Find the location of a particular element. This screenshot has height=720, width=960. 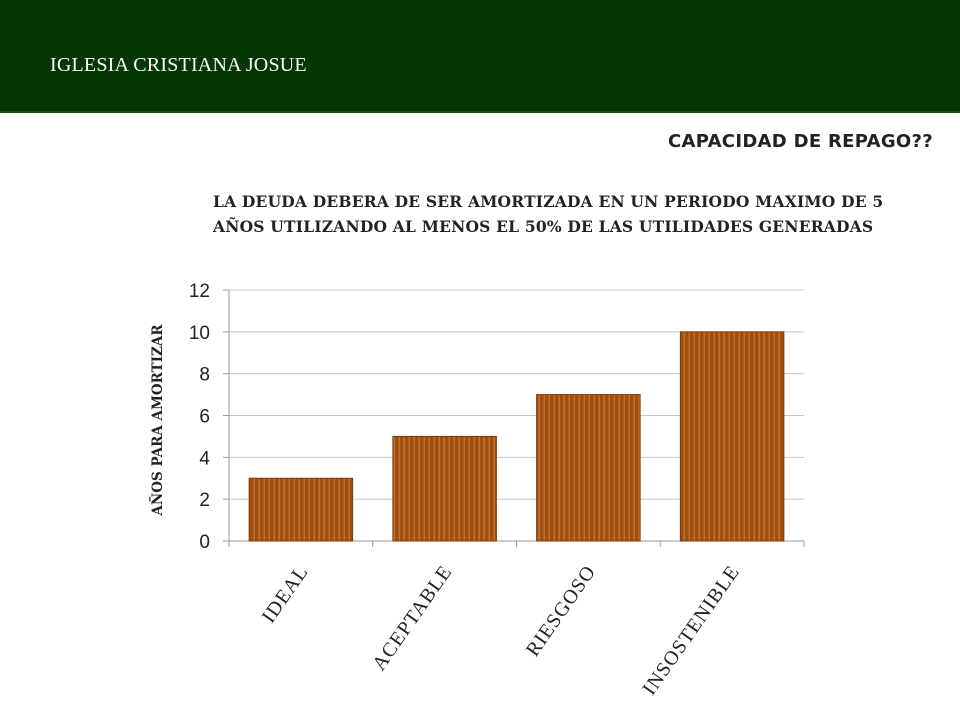

y-tick-label: 6 is located at coordinates (204, 417).